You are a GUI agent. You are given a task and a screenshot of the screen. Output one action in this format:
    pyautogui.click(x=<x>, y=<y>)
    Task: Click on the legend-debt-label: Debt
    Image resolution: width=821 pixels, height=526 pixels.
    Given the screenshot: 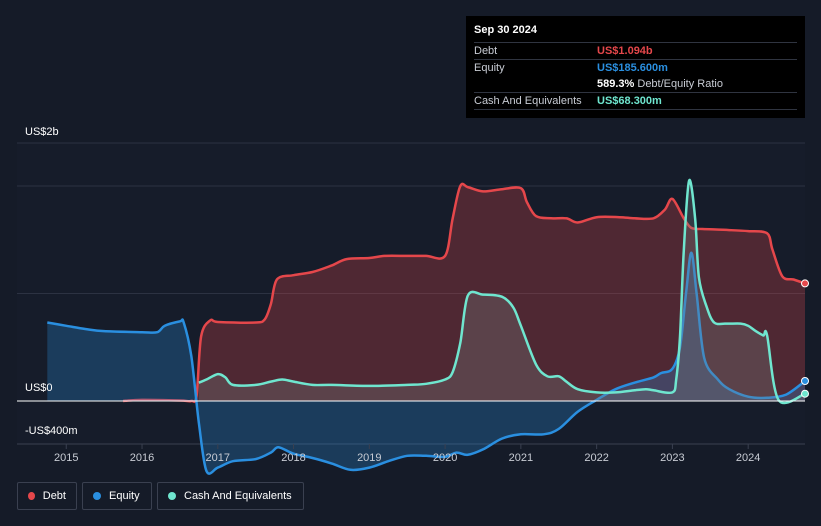 What is the action you would take?
    pyautogui.click(x=54, y=496)
    